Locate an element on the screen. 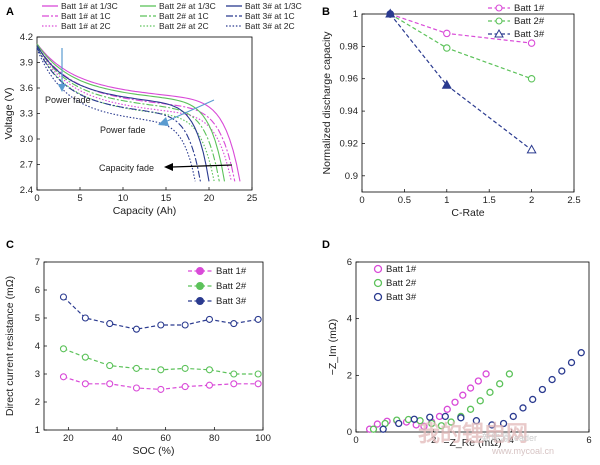  x-axis-label: −Z_Re (mΩ) is located at coordinates (472, 443).